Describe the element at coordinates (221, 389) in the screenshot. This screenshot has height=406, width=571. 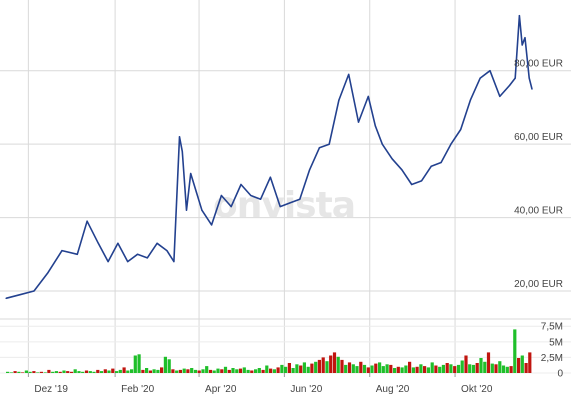
I see `x-tick-label: Apr '20` at that location.